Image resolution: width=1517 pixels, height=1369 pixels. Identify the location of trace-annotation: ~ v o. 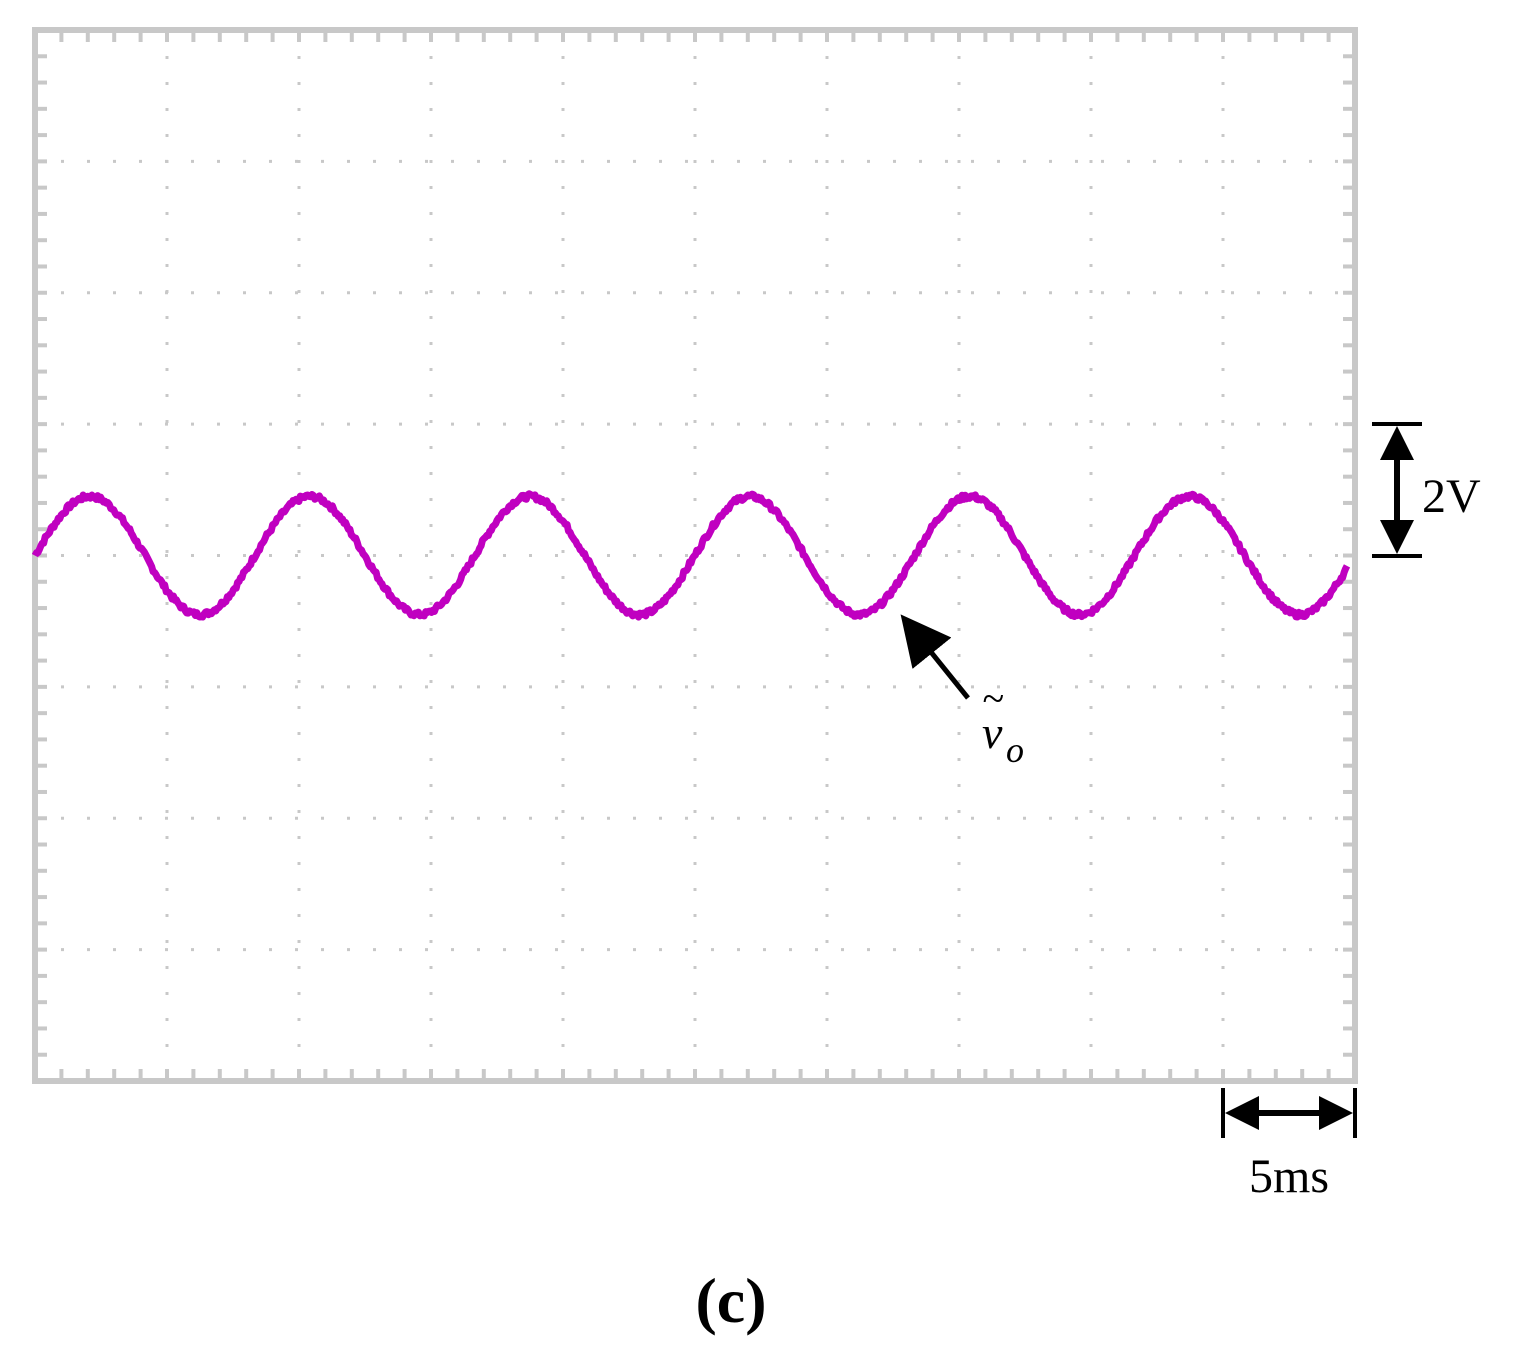
(962, 692).